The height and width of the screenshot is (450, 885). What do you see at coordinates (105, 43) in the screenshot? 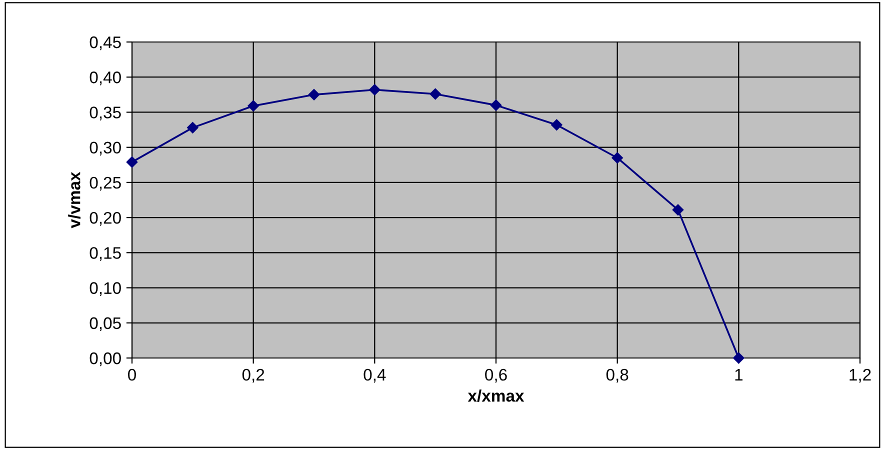
I see `y-tick-label: 0,45` at bounding box center [105, 43].